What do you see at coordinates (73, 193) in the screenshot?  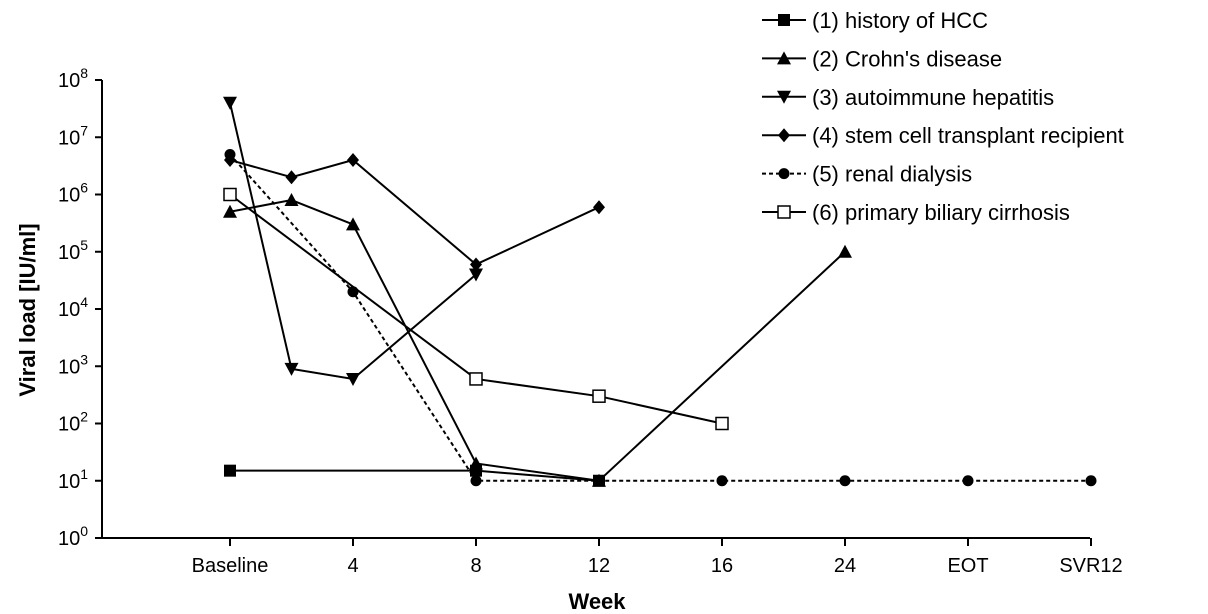 I see `y-tick-label: 10⁶` at bounding box center [73, 193].